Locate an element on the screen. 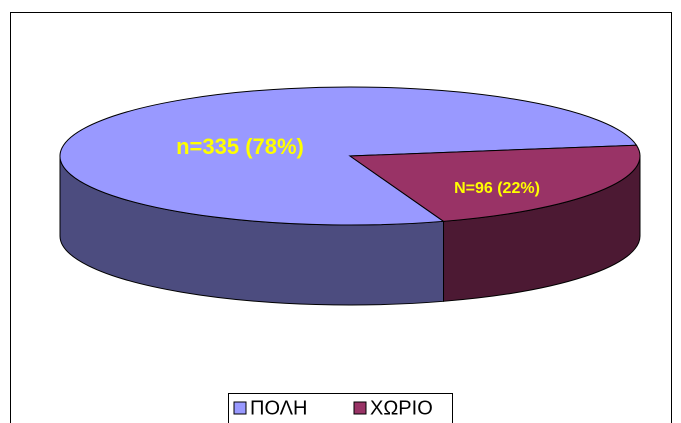 The image size is (681, 423). pie-slice is located at coordinates (494, 183).